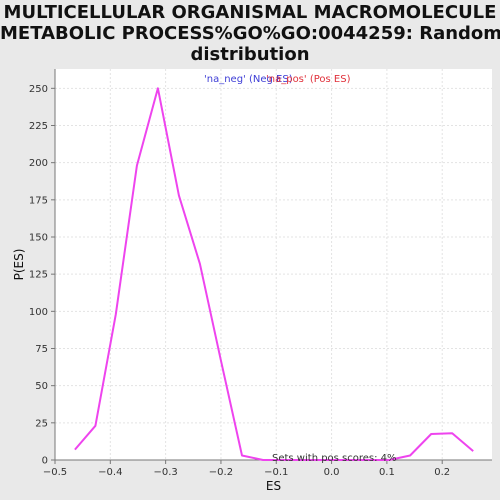 The height and width of the screenshot is (500, 500). I want to click on y-tick-label: 150, so click(38, 237).